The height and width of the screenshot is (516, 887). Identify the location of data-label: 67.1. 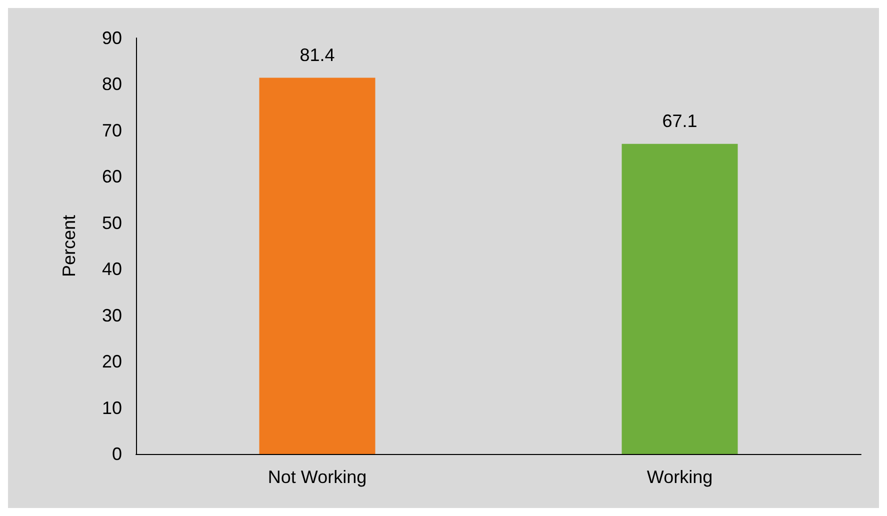
(680, 120).